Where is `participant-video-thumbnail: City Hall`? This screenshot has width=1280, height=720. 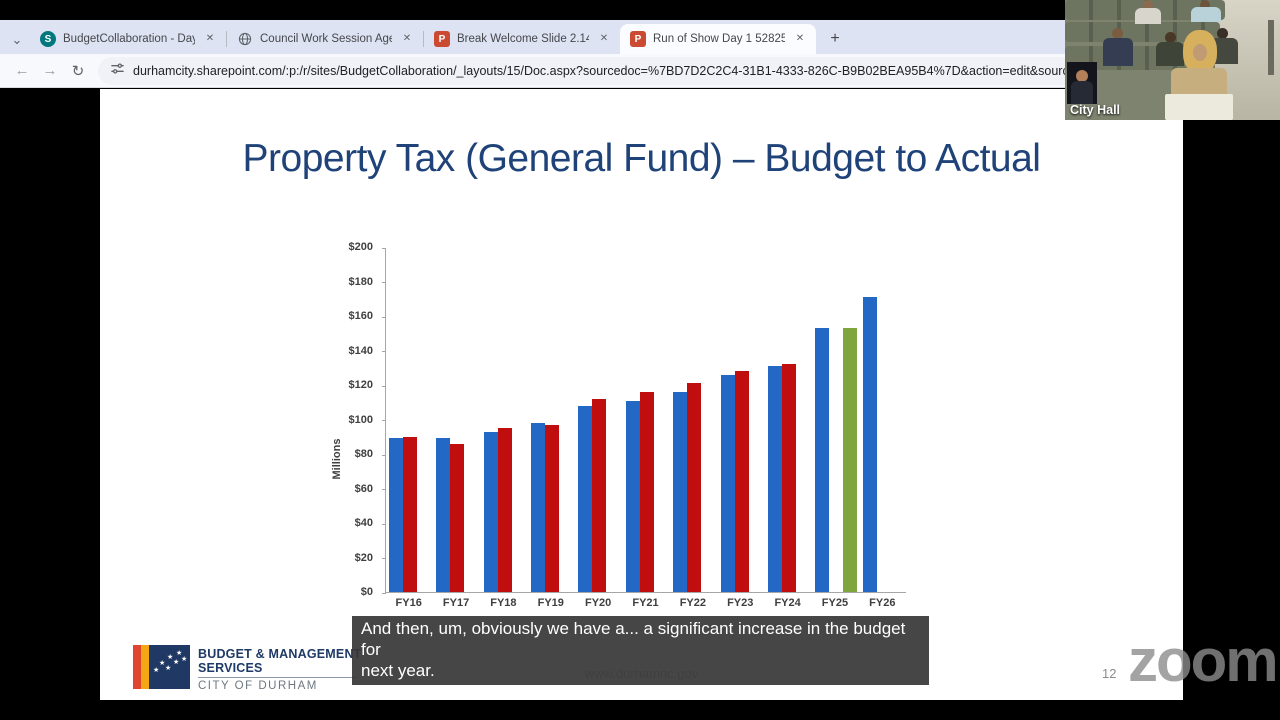 participant-video-thumbnail: City Hall is located at coordinates (1172, 60).